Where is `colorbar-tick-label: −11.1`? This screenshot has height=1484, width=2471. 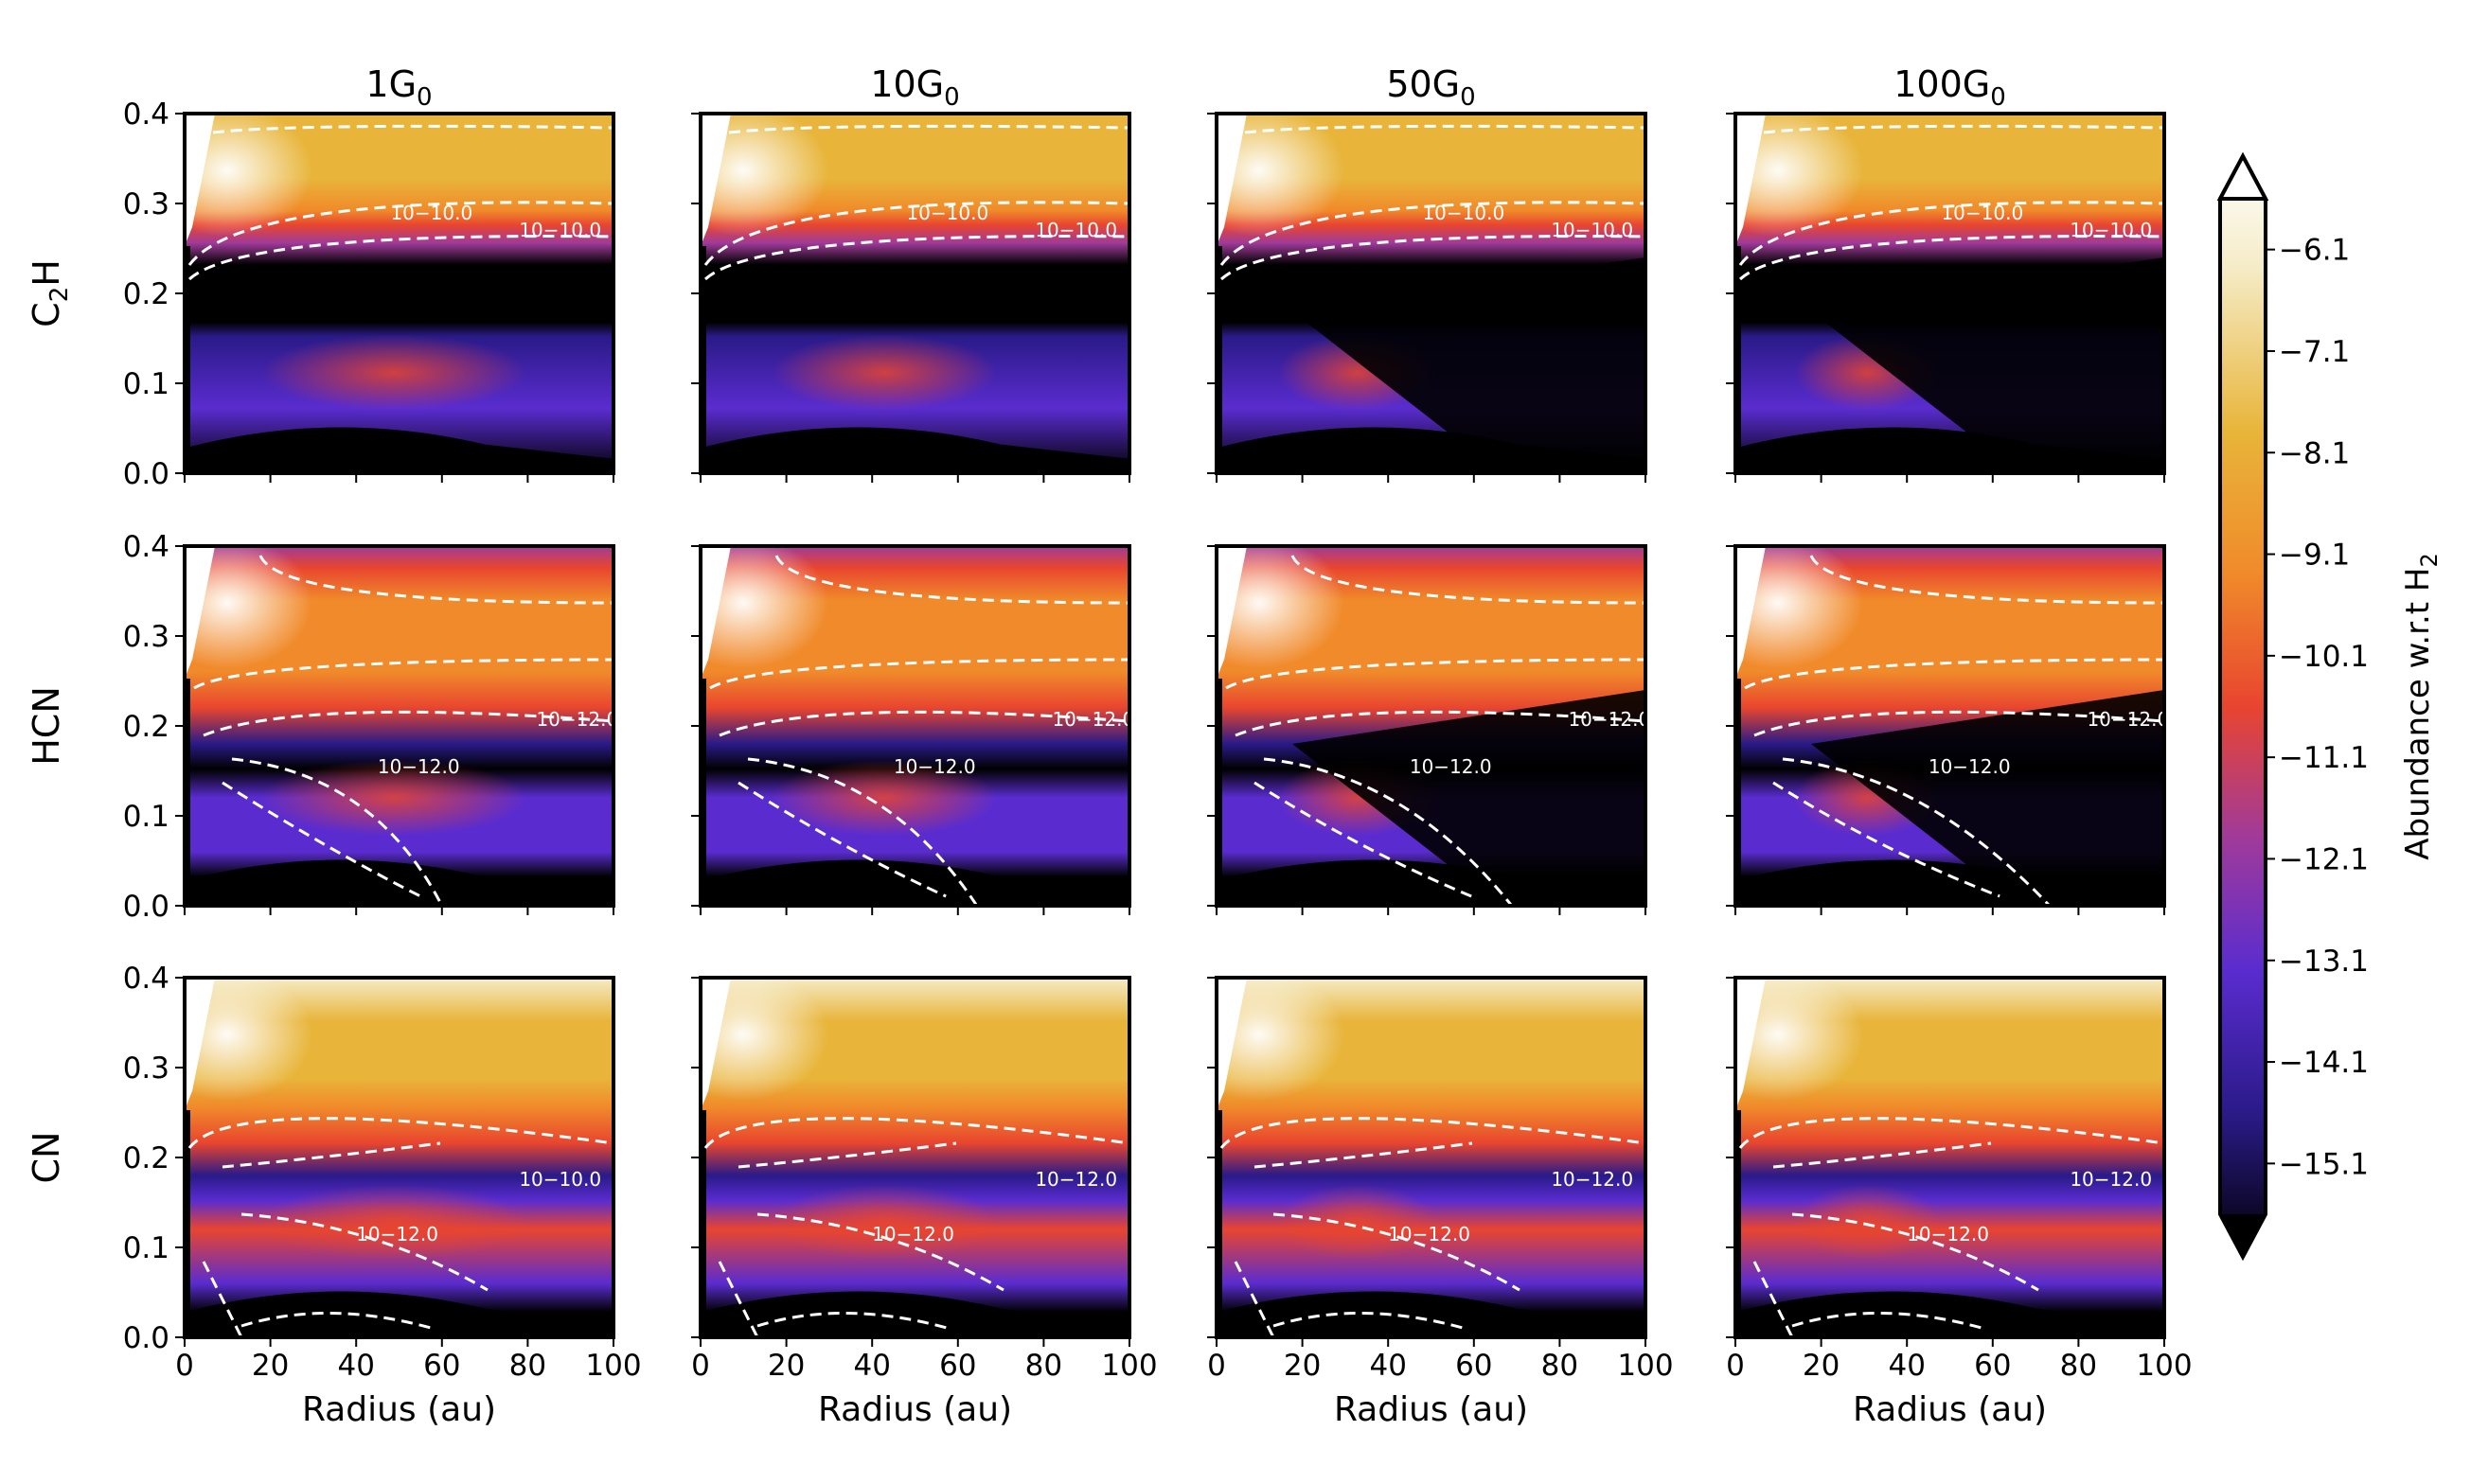
colorbar-tick-label: −11.1 is located at coordinates (2324, 758).